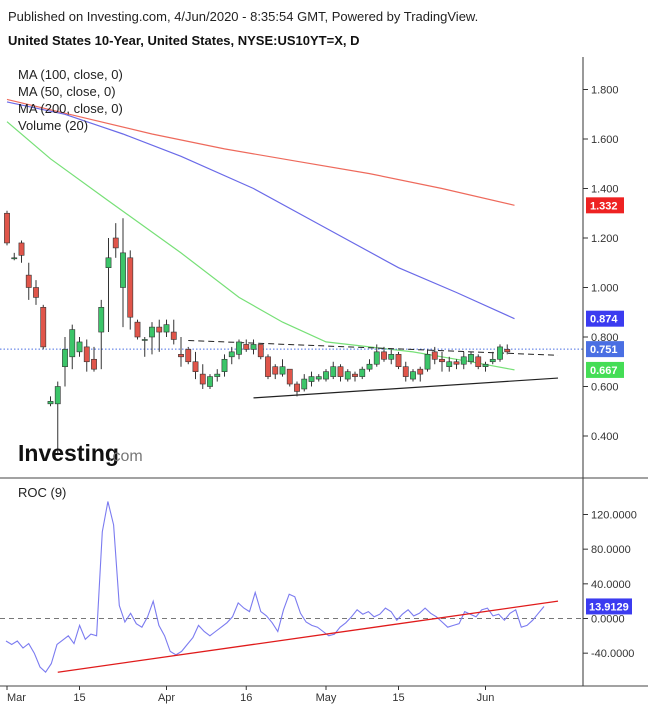 This screenshot has width=648, height=708. I want to click on price-tick-label: 1.000, so click(605, 289).